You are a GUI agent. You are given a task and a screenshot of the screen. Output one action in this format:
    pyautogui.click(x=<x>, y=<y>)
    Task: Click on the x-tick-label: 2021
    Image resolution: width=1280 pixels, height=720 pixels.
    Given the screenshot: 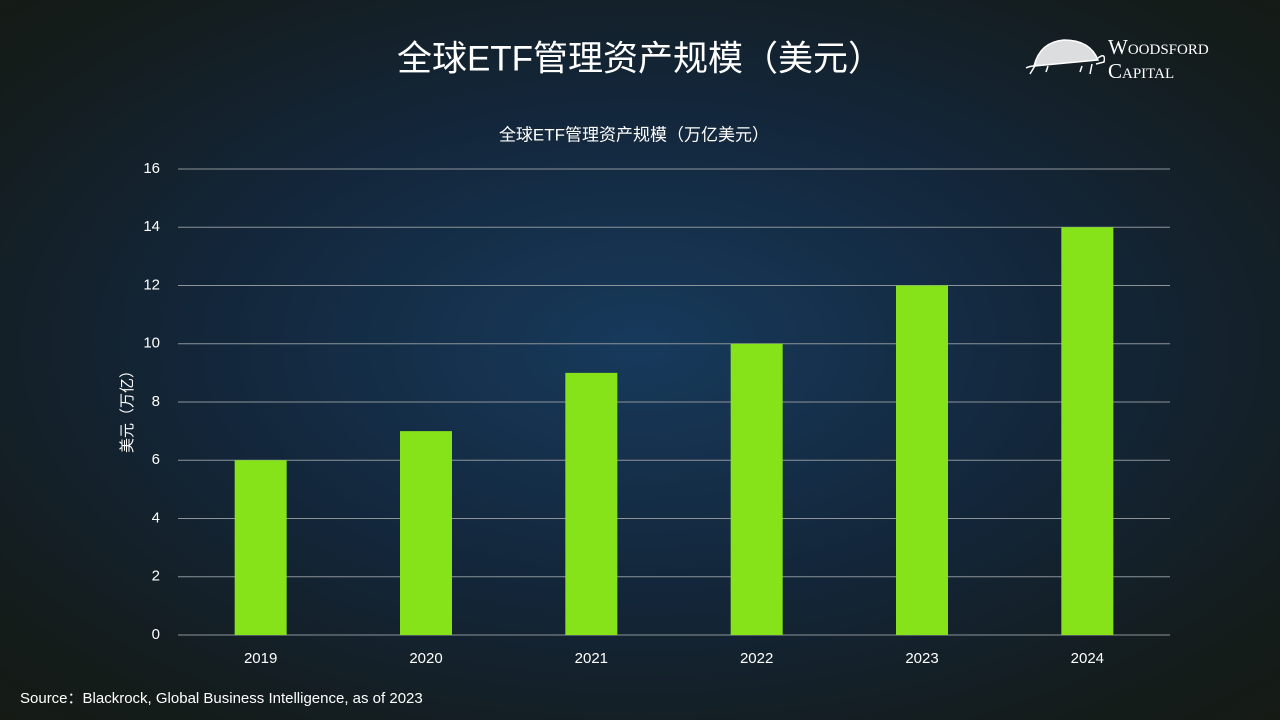 What is the action you would take?
    pyautogui.click(x=591, y=658)
    